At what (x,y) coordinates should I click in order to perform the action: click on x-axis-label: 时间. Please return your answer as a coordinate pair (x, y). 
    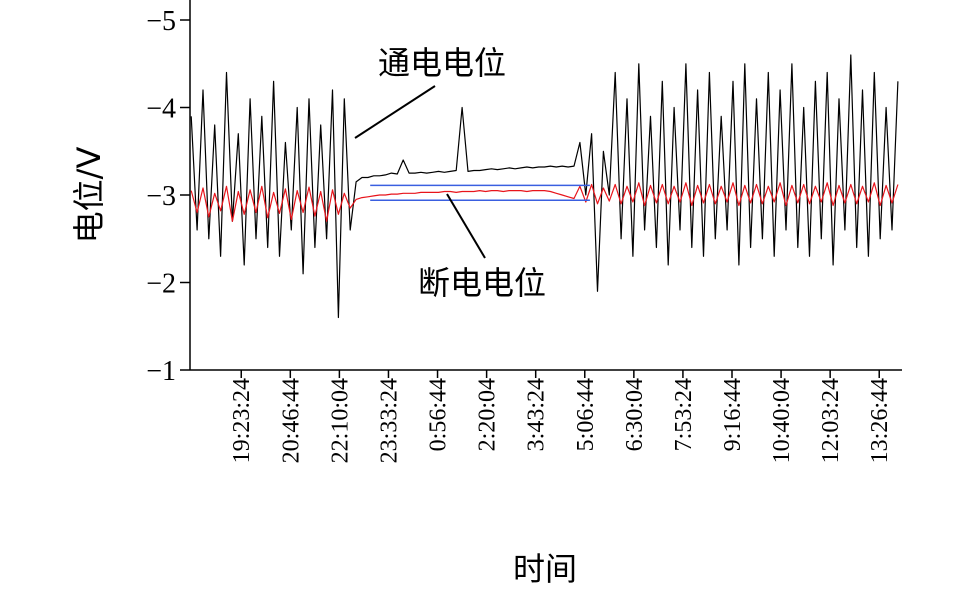
    Looking at the image, I should click on (545, 569).